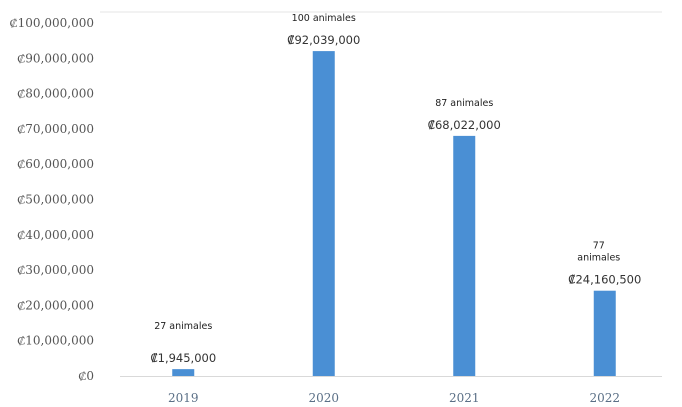 This screenshot has height=407, width=682. I want to click on y-tick-label: ₡10,000,000, so click(55, 341).